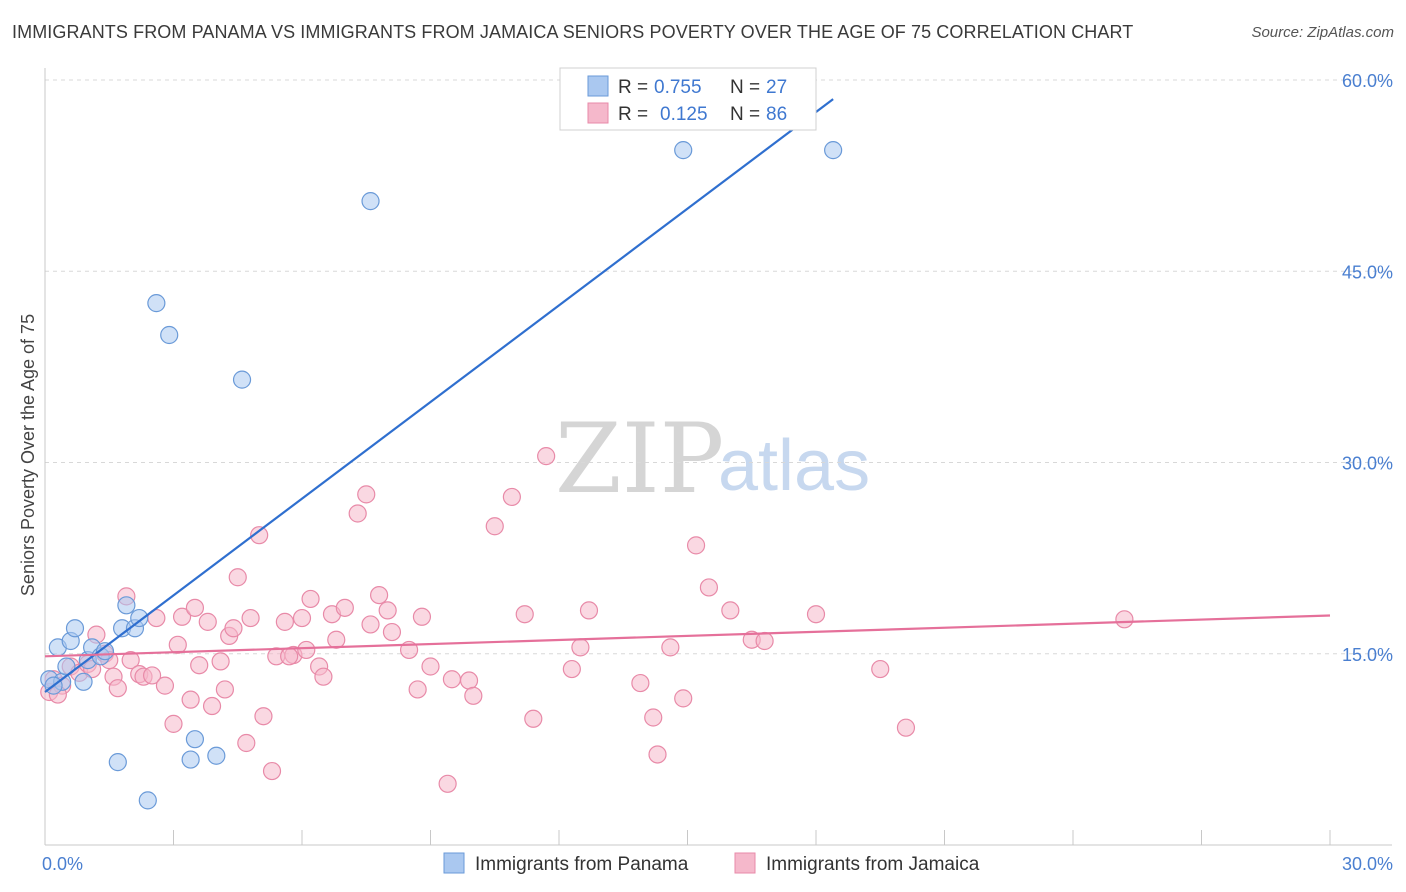 Image resolution: width=1406 pixels, height=892 pixels. I want to click on x-tick-label: 30.0%, so click(1367, 864).